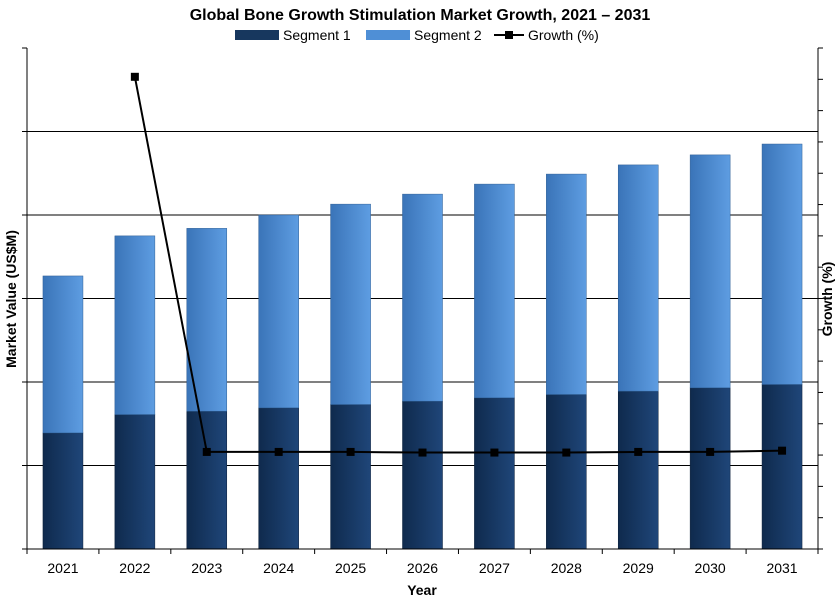  I want to click on x-tick-label: 2031, so click(781, 568).